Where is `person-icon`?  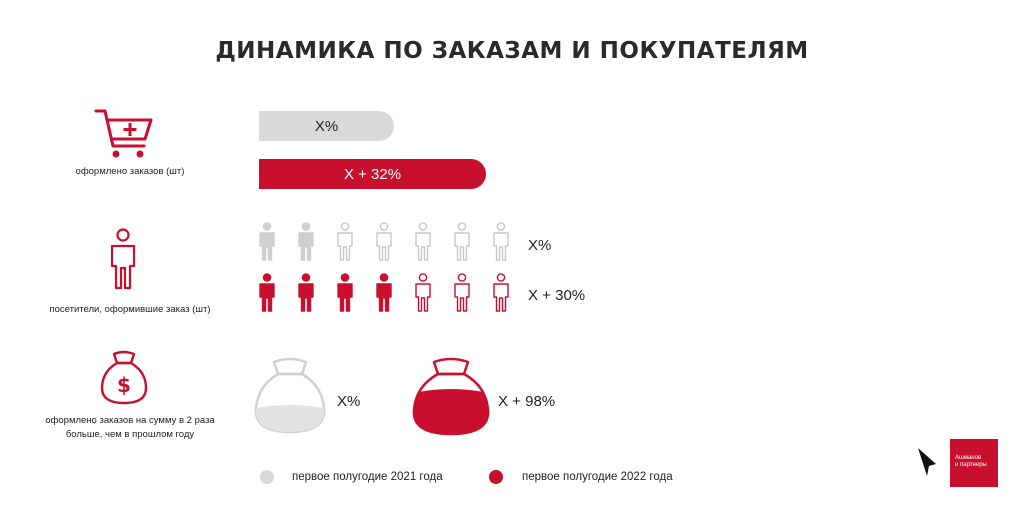 person-icon is located at coordinates (123, 259).